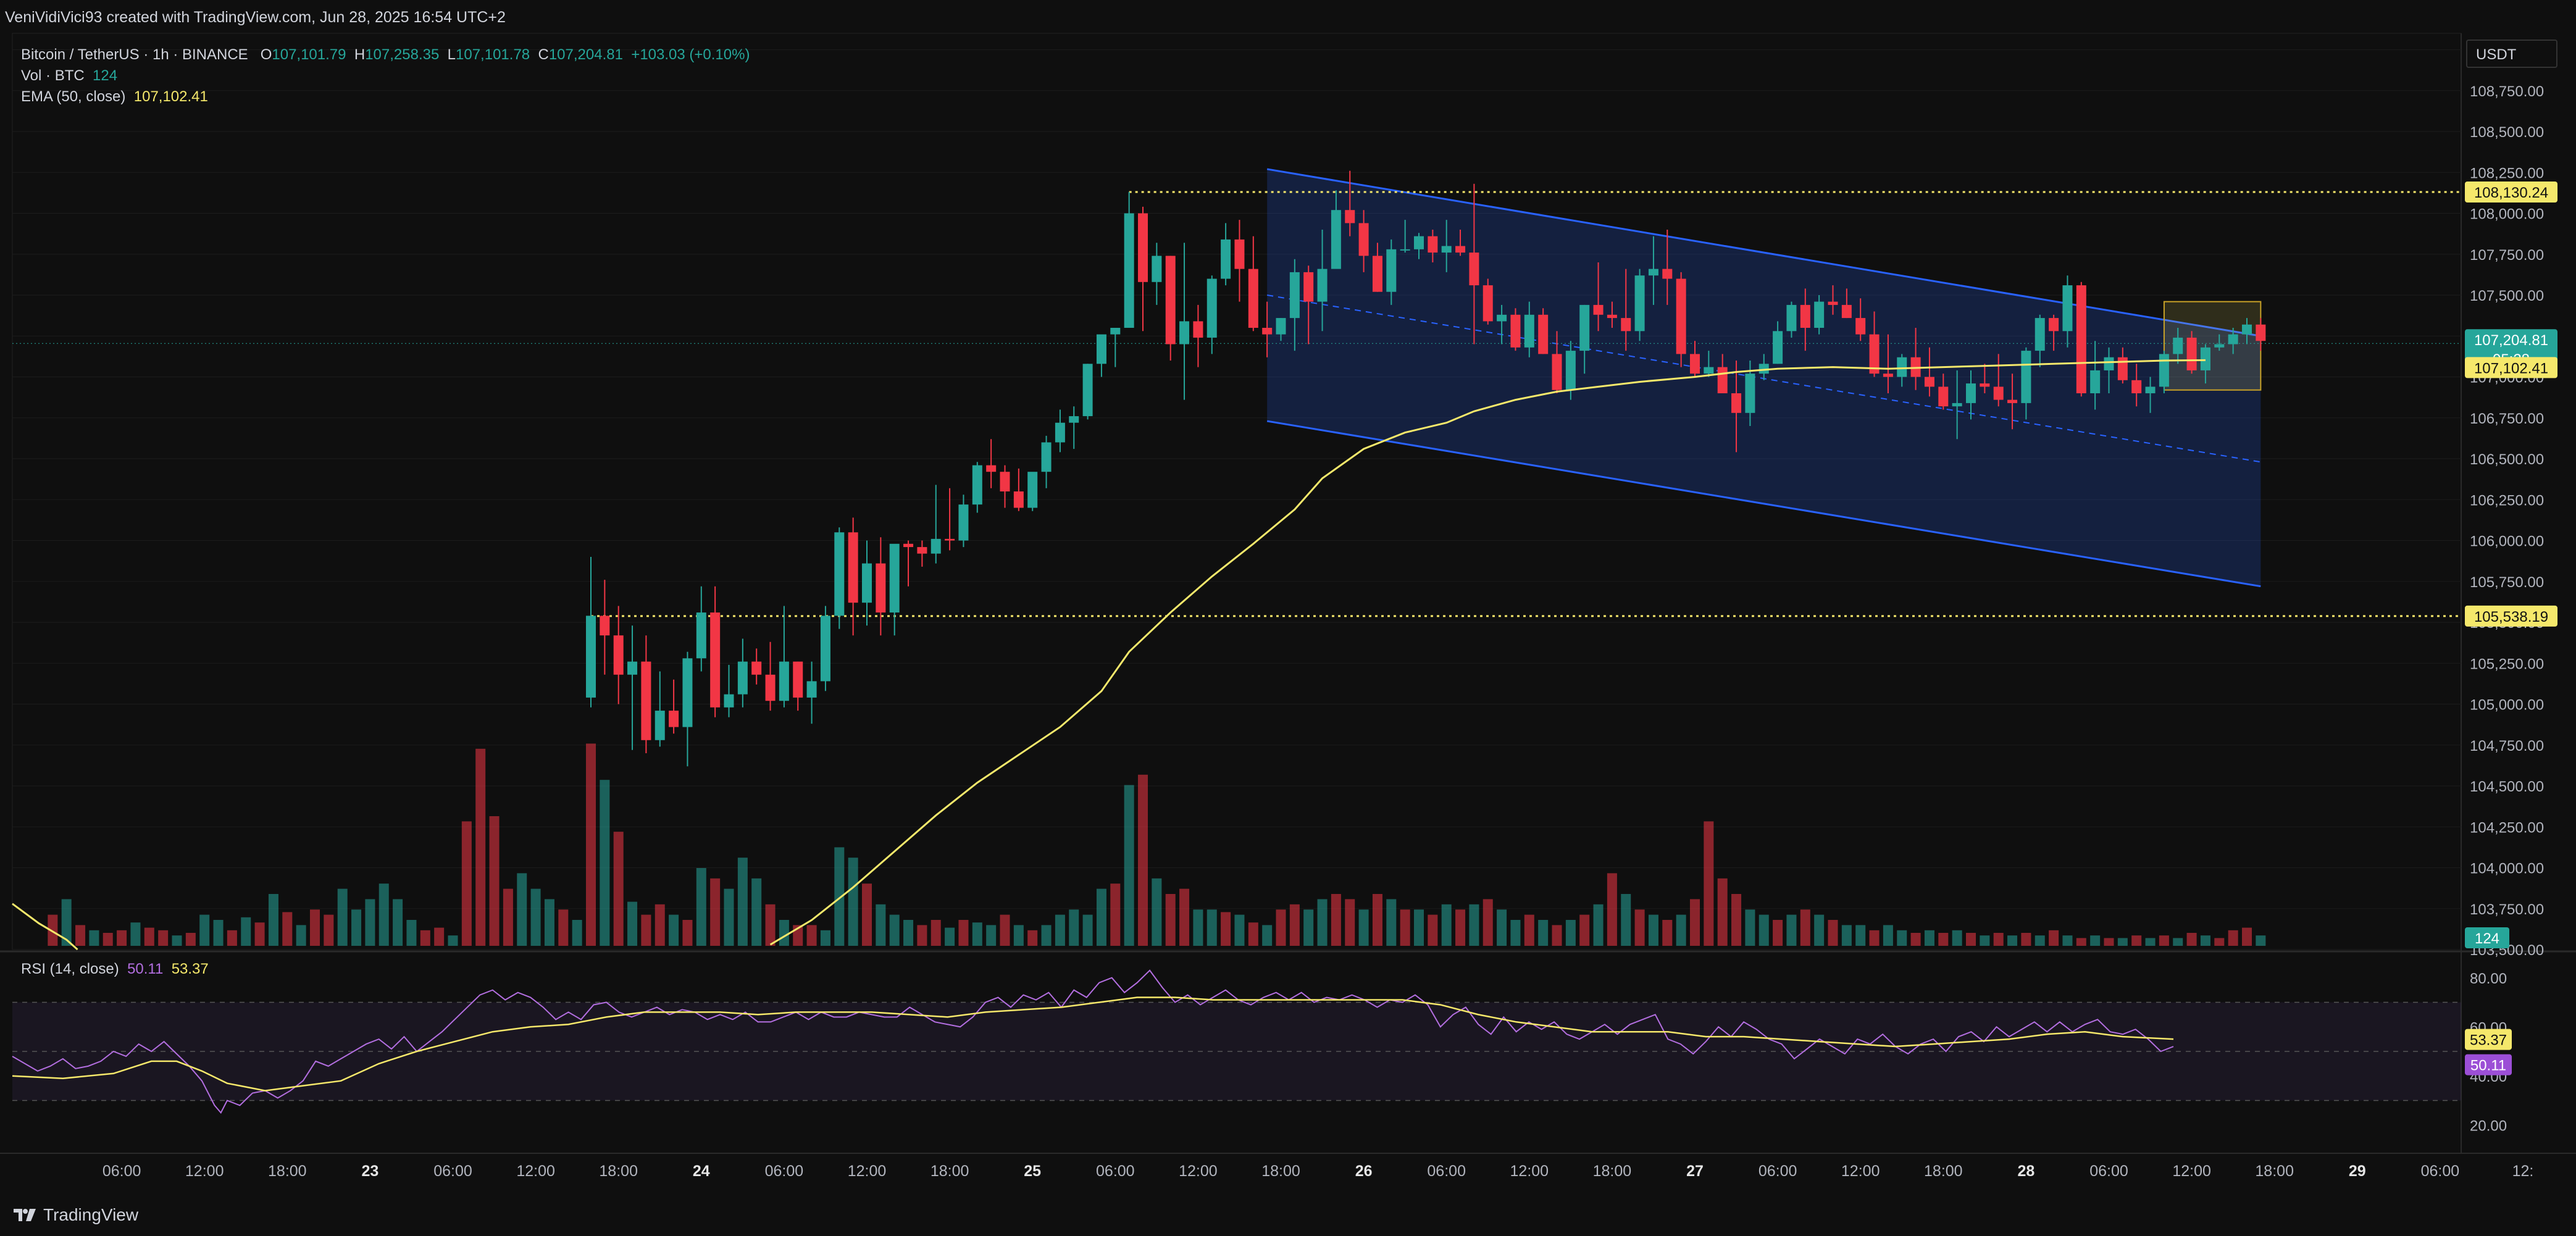 The image size is (2576, 1236). I want to click on volume-axis-label: 124, so click(2487, 938).